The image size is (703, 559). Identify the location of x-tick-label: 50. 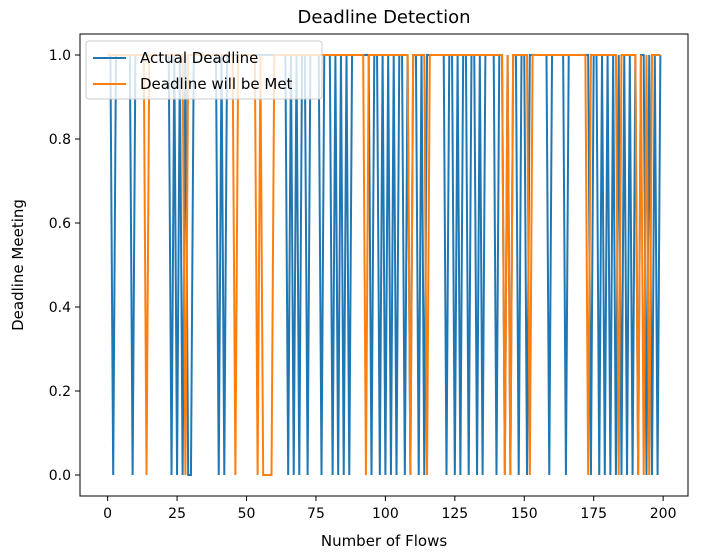
(247, 514).